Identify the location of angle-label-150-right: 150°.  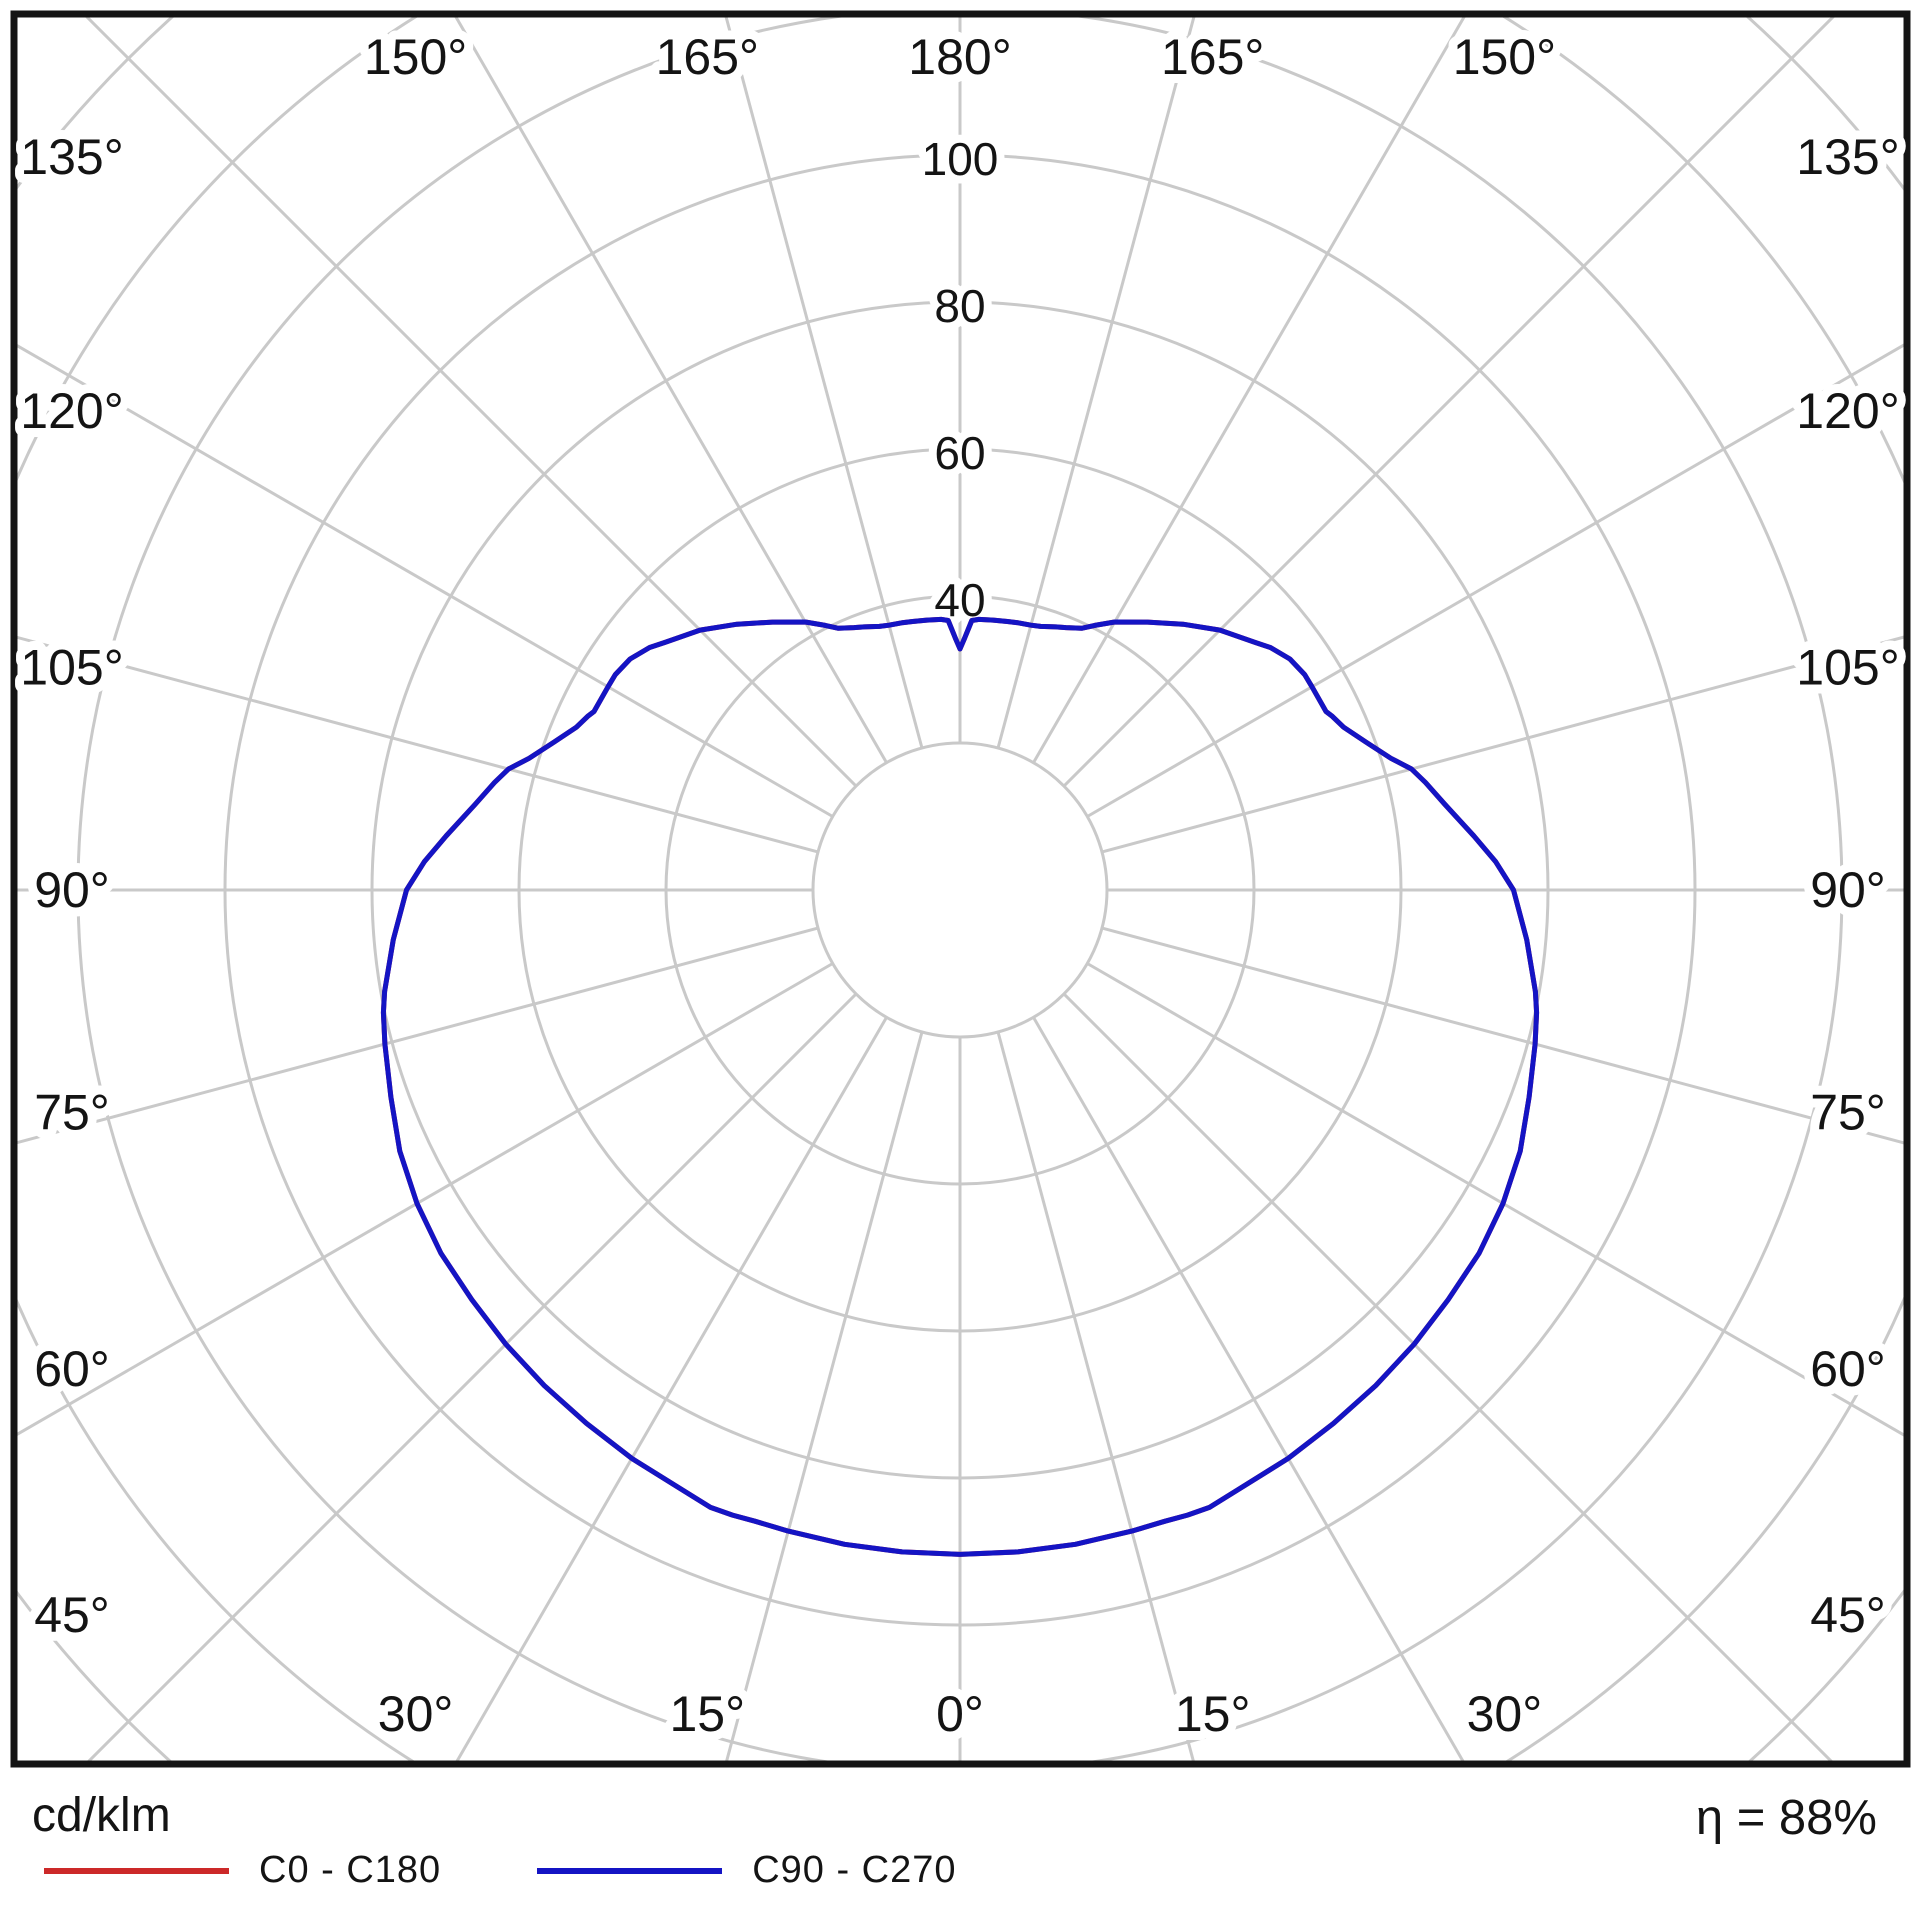
(1504, 57).